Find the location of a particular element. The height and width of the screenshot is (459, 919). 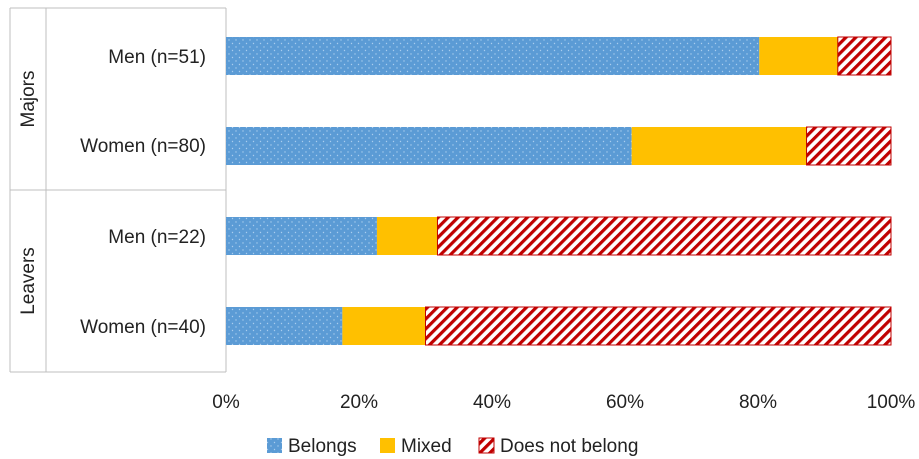

legend-label-mixed: Mixed is located at coordinates (426, 446).